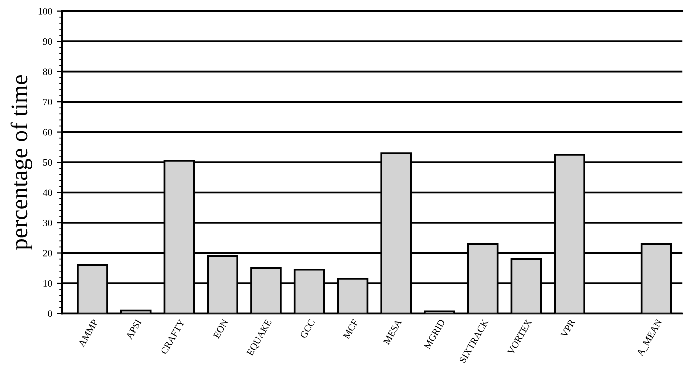  I want to click on y-tick-label: 10, so click(48, 283).